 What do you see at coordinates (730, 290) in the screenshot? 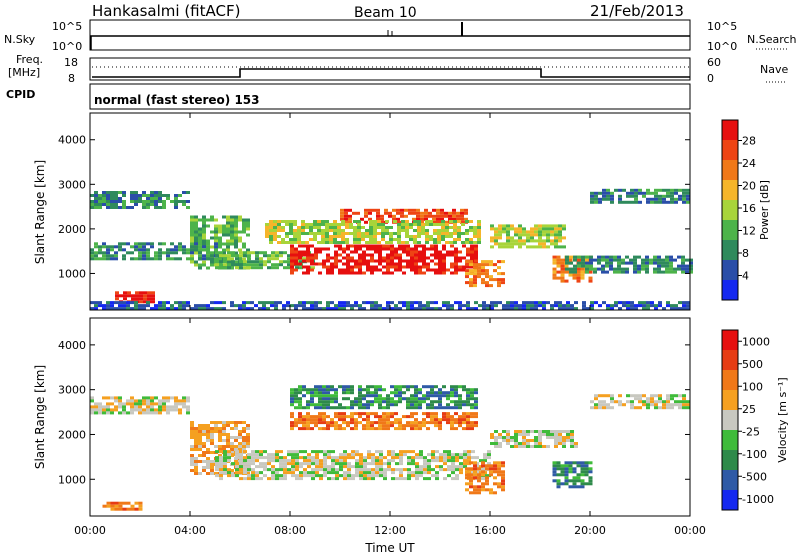
I see `power-colorbar-swatch` at bounding box center [730, 290].